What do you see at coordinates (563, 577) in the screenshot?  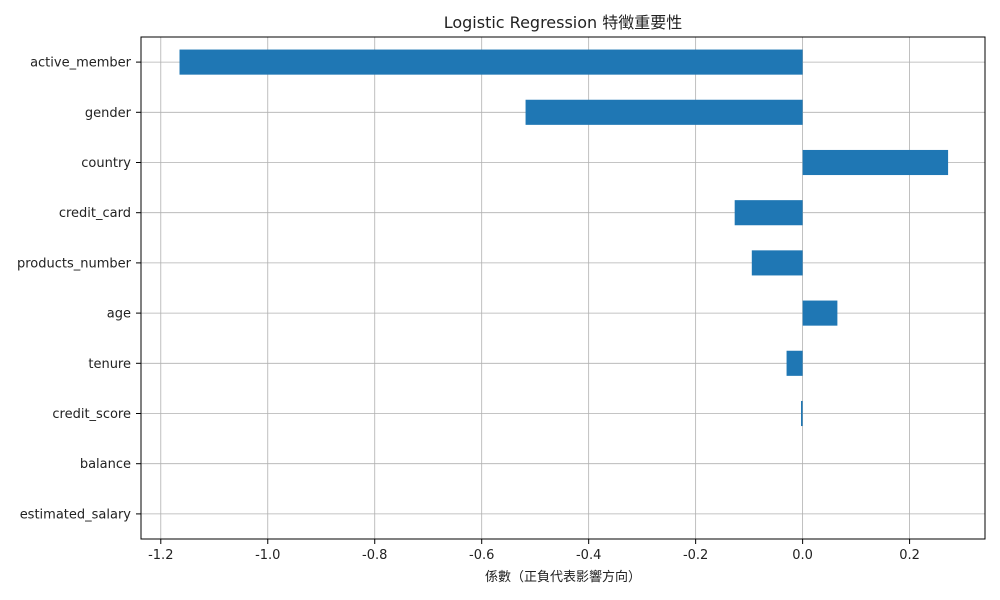 I see `x-axis-label: 係數（正負代表影響方向）` at bounding box center [563, 577].